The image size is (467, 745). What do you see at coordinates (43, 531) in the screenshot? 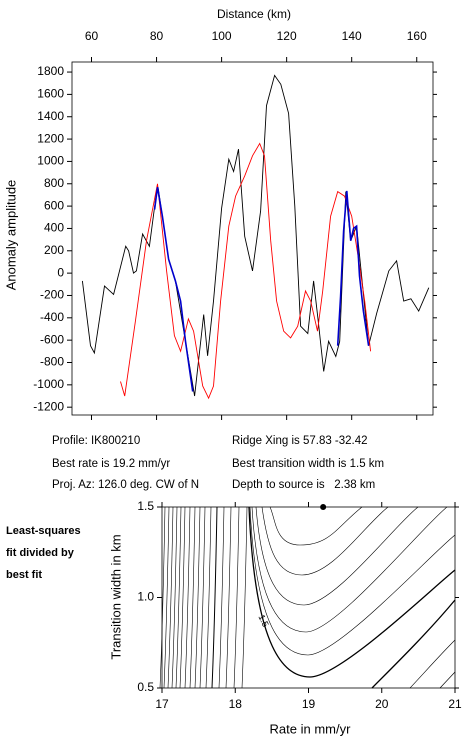
I see `side-note: Least-squares` at bounding box center [43, 531].